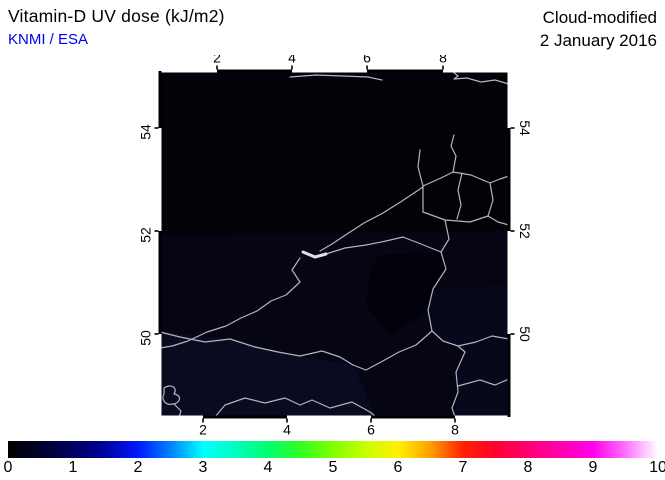 The image size is (665, 480). I want to click on colorbar-tick-label: 5, so click(333, 467).